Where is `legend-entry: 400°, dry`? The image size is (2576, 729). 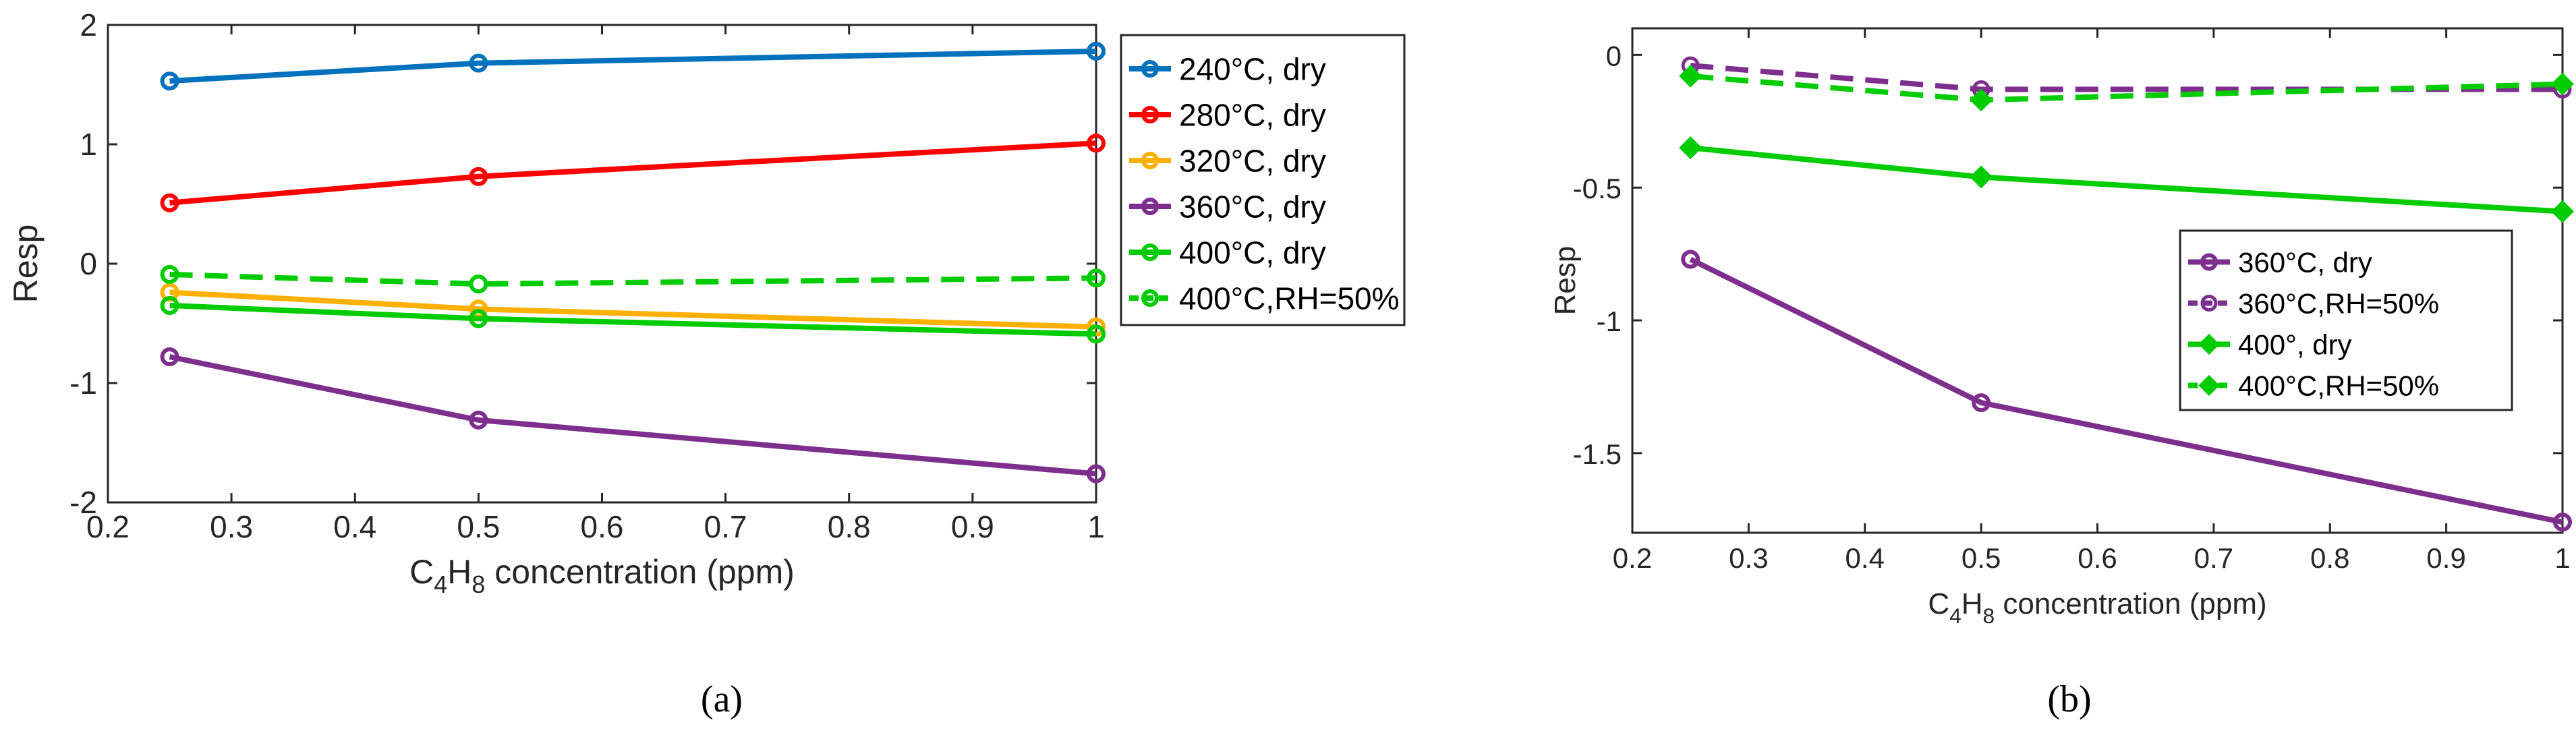
legend-entry: 400°, dry is located at coordinates (2295, 345).